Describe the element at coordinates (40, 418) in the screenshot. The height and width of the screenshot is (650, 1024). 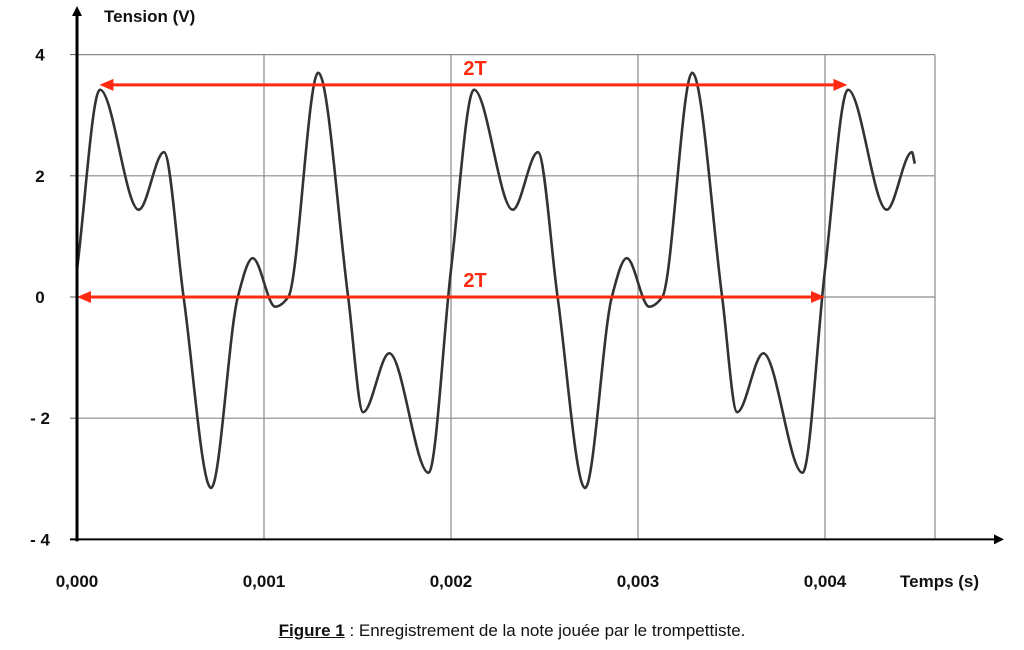
I see `y-tick-label: - 2` at that location.